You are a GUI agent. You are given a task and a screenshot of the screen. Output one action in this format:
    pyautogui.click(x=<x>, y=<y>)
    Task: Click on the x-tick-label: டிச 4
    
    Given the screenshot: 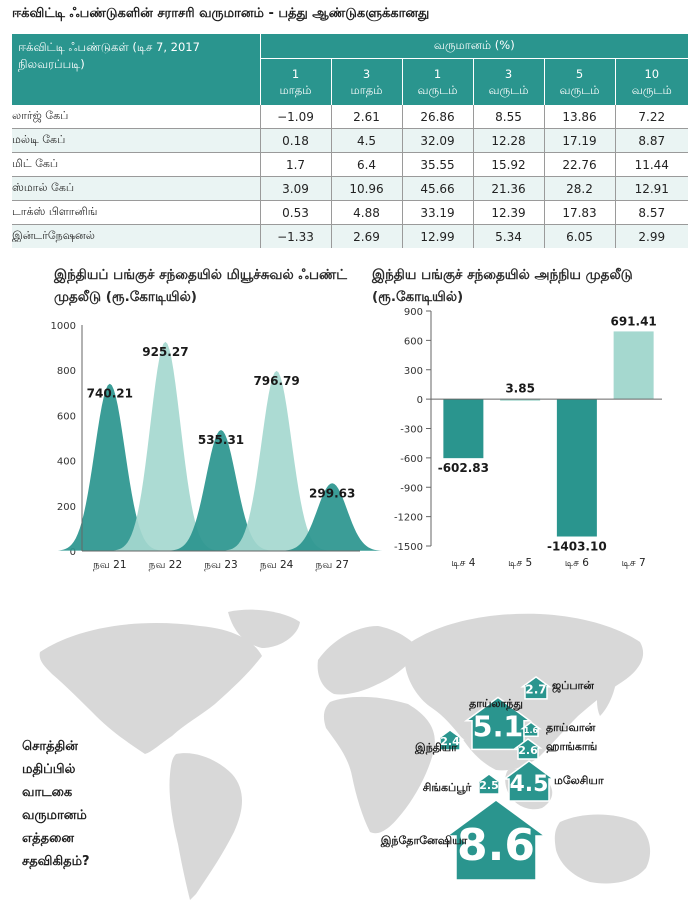 What is the action you would take?
    pyautogui.click(x=463, y=563)
    